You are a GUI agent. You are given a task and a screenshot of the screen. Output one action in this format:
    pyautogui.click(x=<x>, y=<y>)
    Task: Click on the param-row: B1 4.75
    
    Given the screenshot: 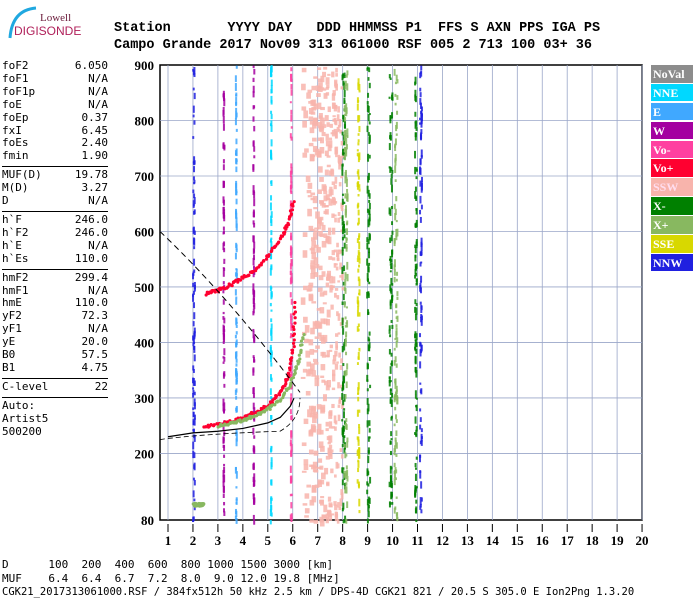 What is the action you would take?
    pyautogui.click(x=55, y=368)
    